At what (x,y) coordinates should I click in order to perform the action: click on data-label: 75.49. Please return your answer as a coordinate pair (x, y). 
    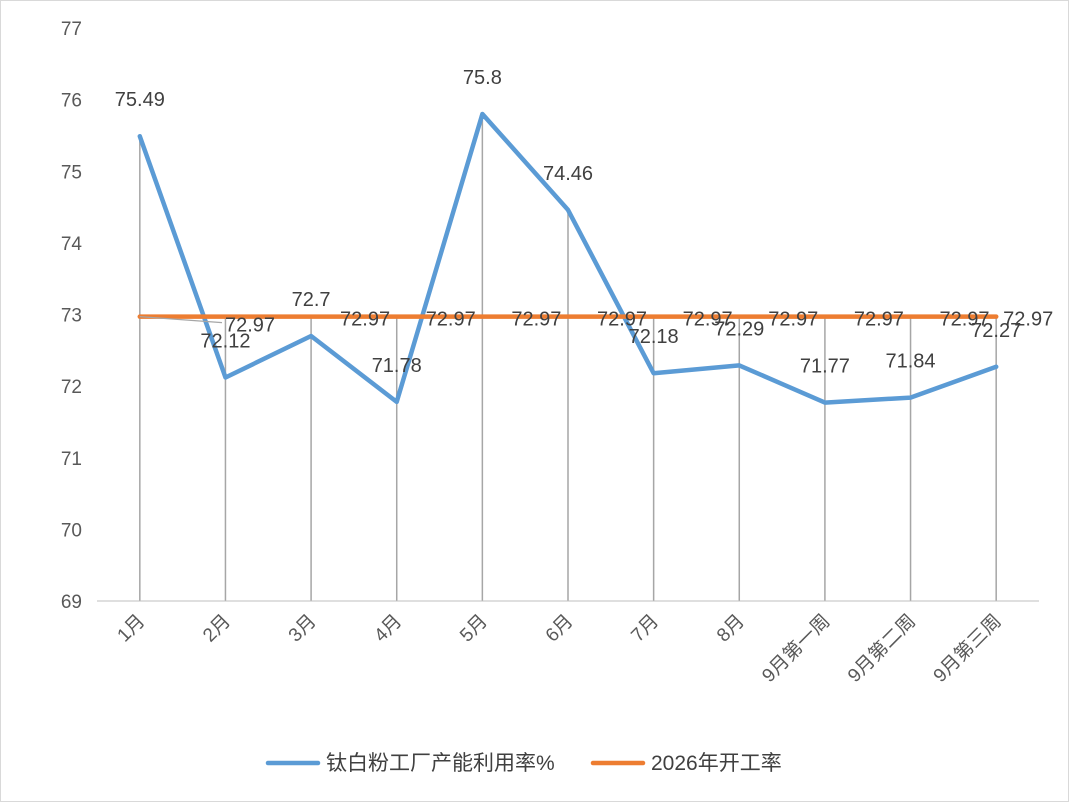
    Looking at the image, I should click on (140, 100).